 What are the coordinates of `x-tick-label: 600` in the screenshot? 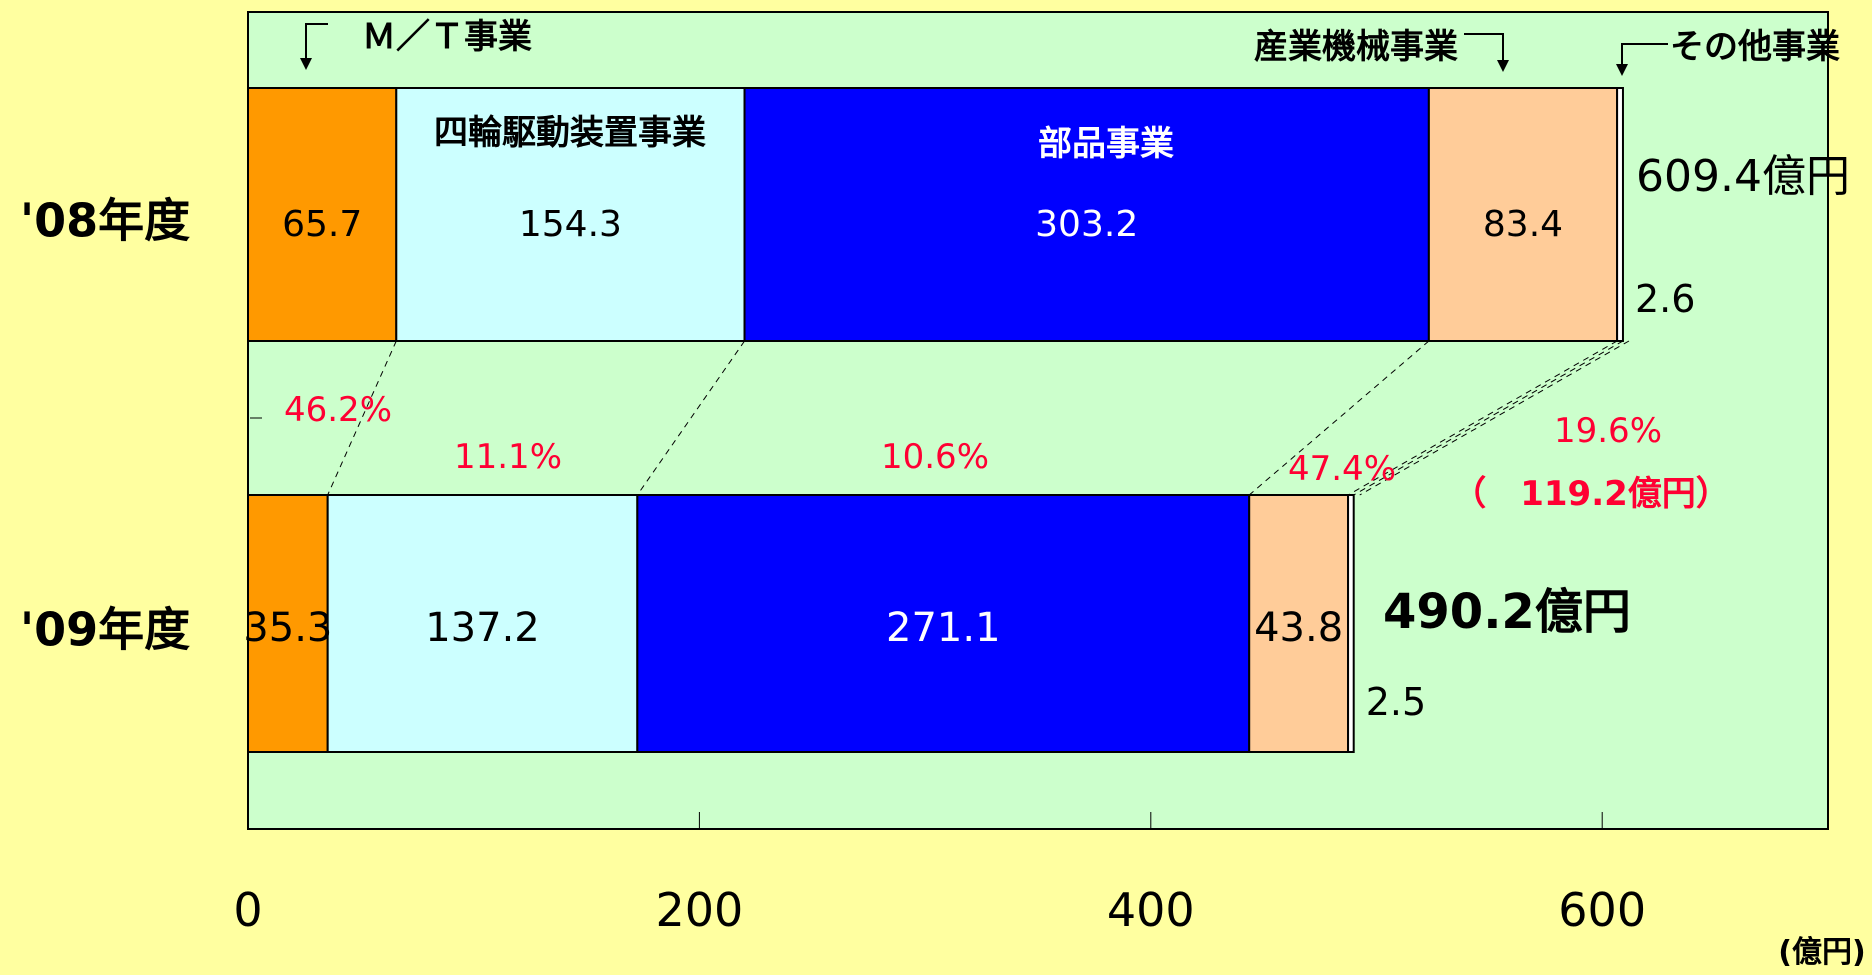 It's located at (1602, 910).